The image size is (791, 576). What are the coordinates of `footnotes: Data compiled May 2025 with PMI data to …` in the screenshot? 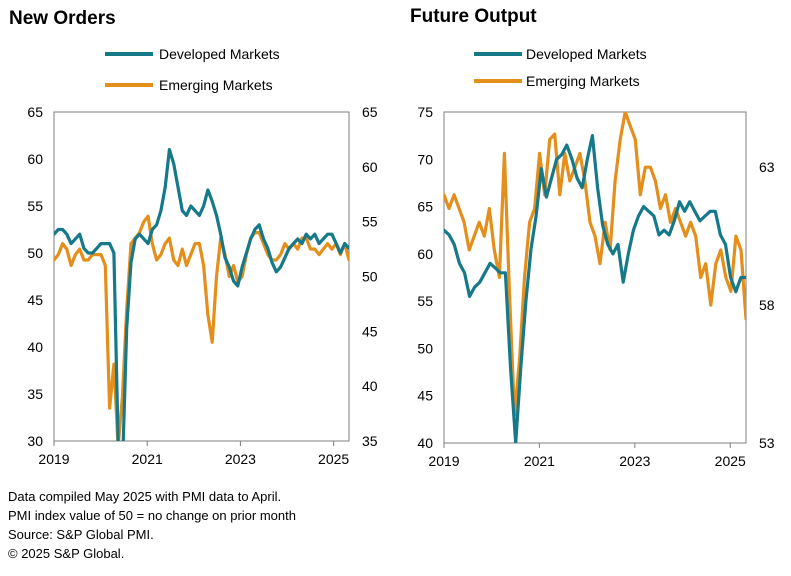 It's located at (152, 525).